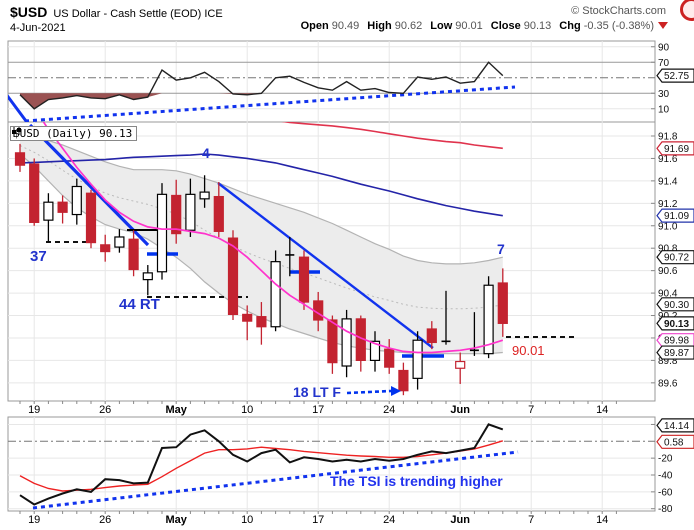 This screenshot has height=530, width=694. Describe the element at coordinates (664, 109) in the screenshot. I see `svg-text: 10` at that location.